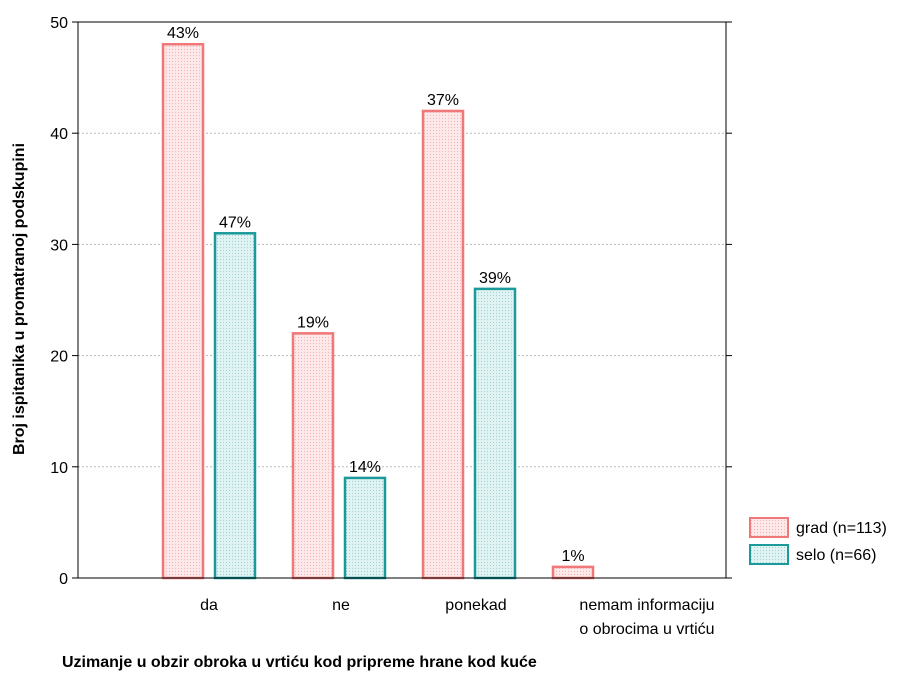 Image resolution: width=917 pixels, height=676 pixels. What do you see at coordinates (63, 579) in the screenshot?
I see `y-tick-label: 0` at bounding box center [63, 579].